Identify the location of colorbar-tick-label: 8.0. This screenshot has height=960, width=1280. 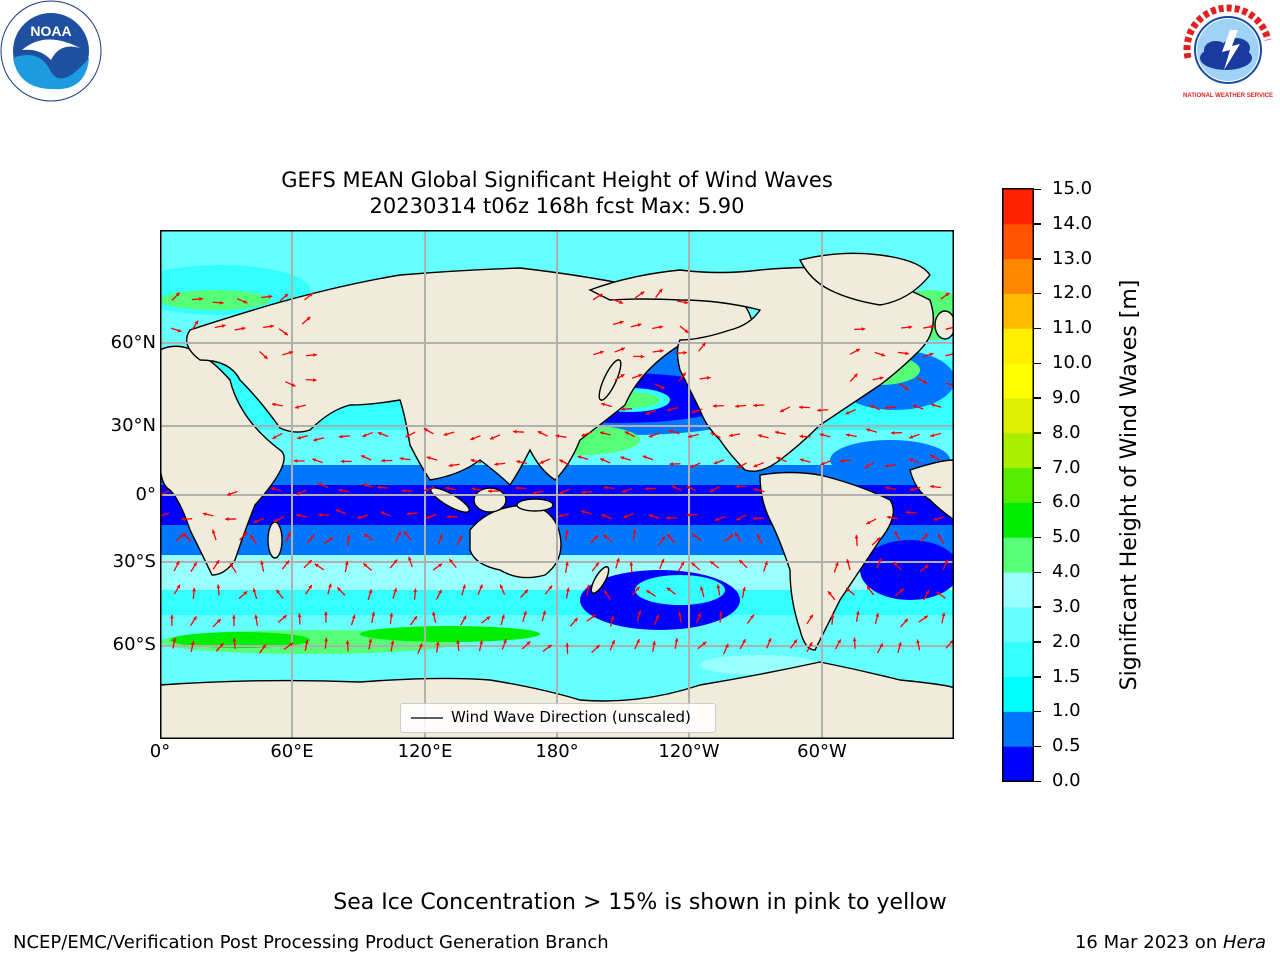
(1066, 432).